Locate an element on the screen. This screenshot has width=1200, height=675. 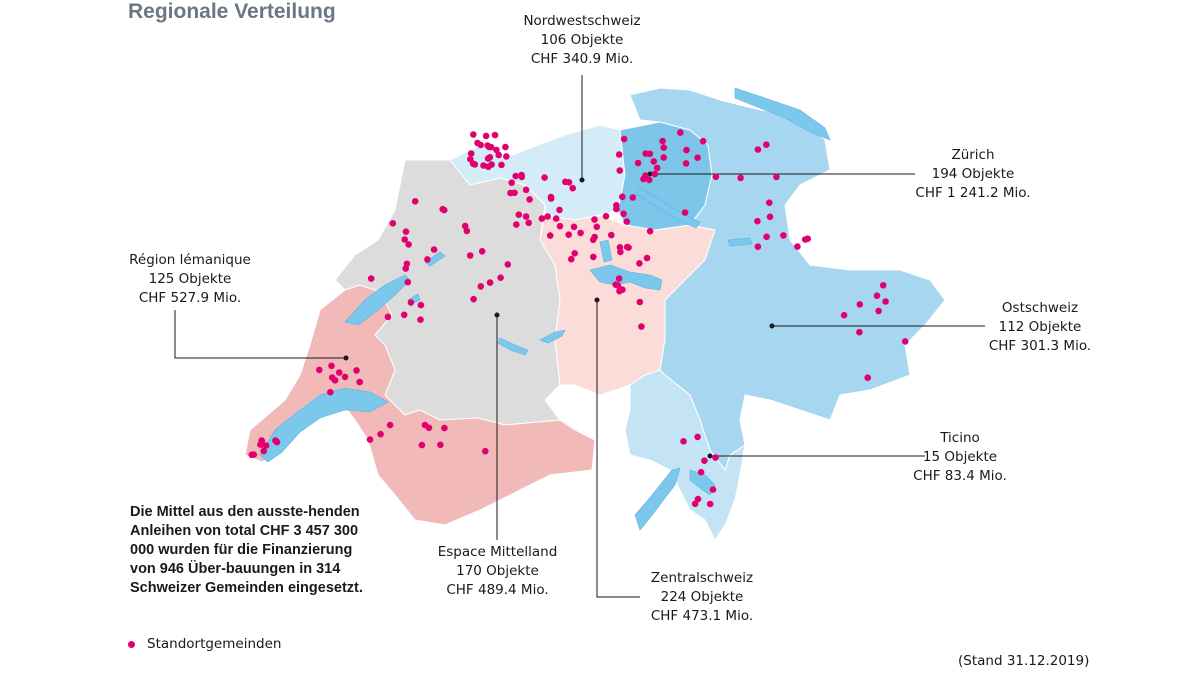
region-objects: 112 Objekte is located at coordinates (1040, 327).